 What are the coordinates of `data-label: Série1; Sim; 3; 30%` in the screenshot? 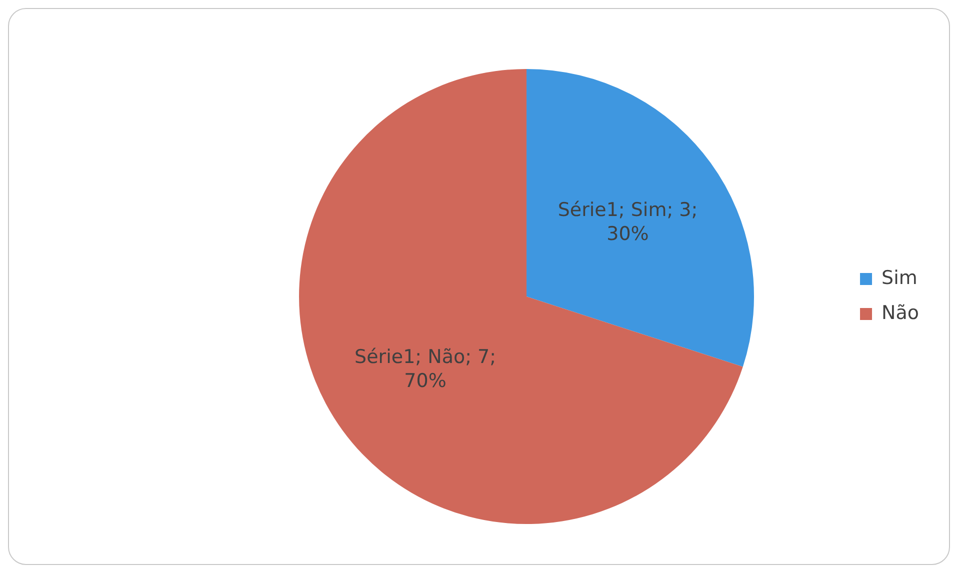 It's located at (628, 221).